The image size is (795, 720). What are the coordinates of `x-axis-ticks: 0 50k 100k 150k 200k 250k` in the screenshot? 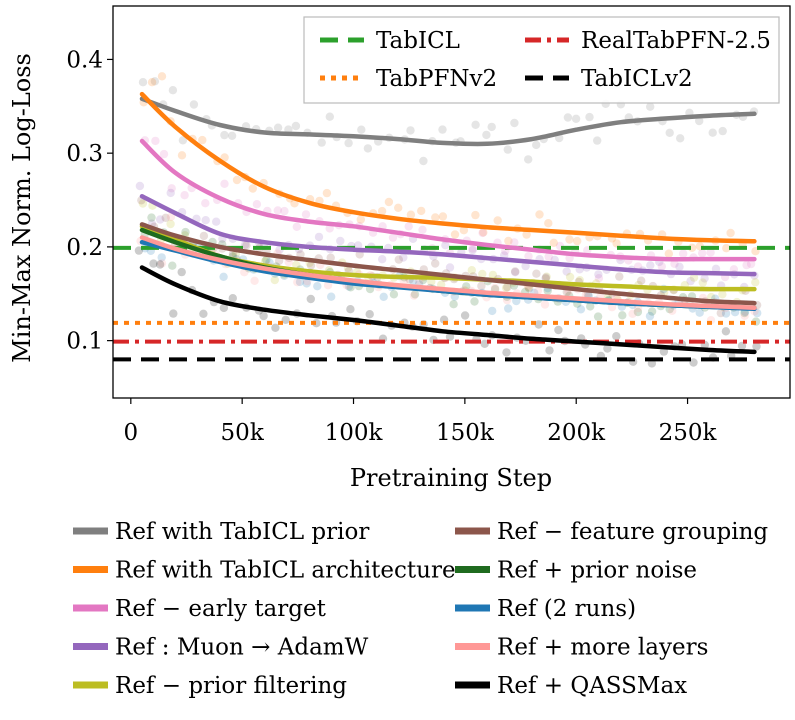 It's located at (420, 422).